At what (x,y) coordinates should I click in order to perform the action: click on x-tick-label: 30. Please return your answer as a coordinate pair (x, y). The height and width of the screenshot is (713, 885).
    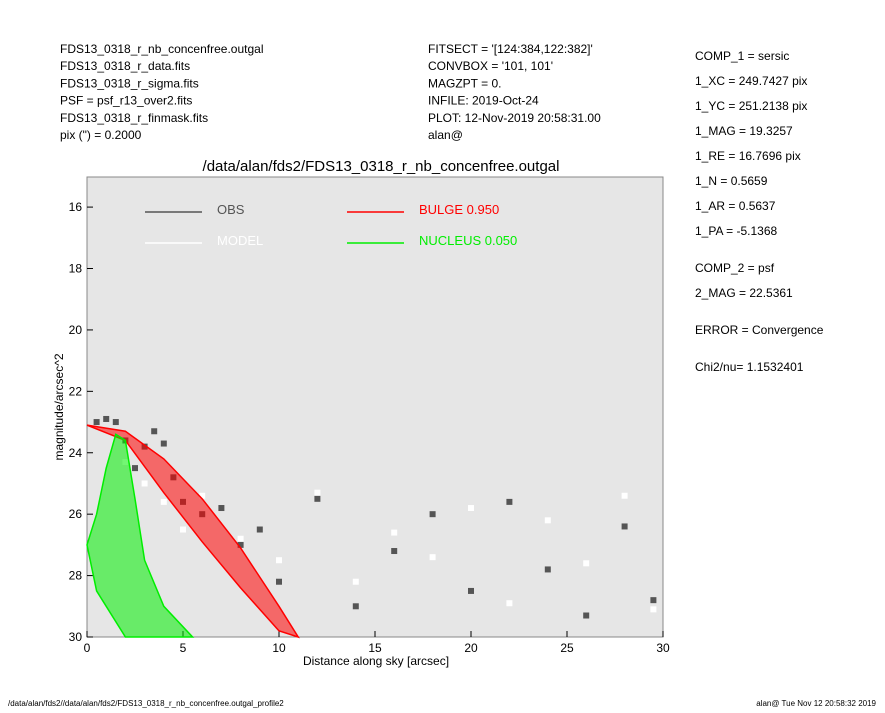
    Looking at the image, I should click on (663, 648).